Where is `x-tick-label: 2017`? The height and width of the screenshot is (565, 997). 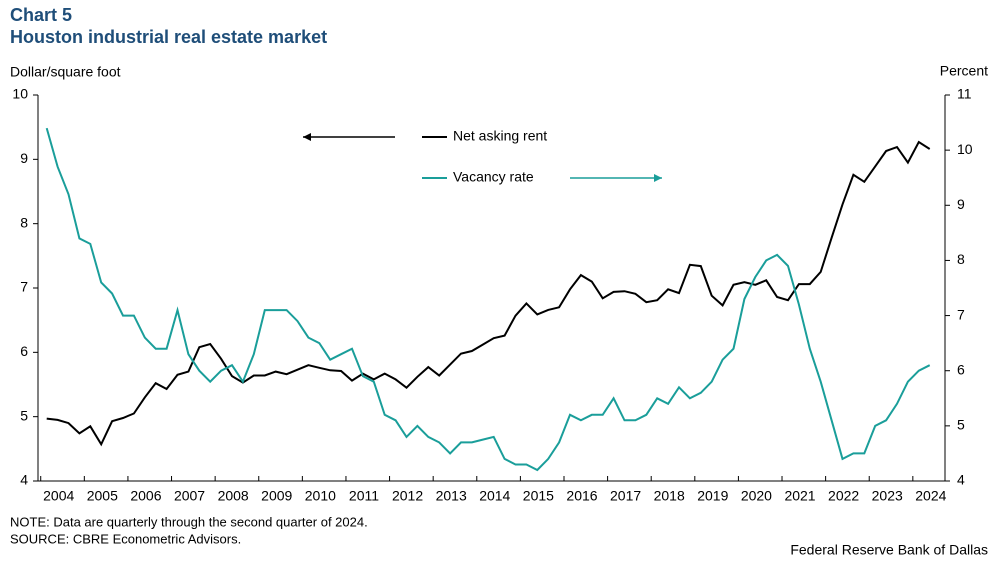
x-tick-label: 2017 is located at coordinates (625, 496).